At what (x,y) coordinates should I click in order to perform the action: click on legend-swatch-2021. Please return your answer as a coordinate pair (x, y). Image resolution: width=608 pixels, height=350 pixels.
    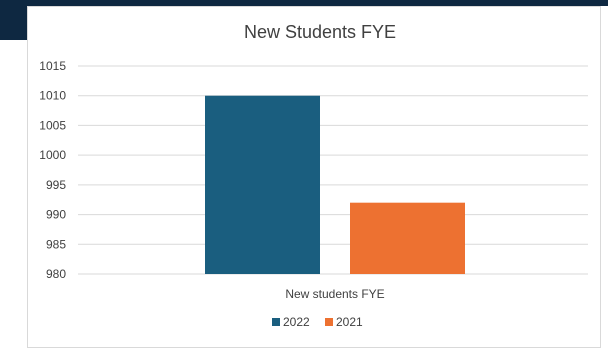
    Looking at the image, I should click on (329, 322).